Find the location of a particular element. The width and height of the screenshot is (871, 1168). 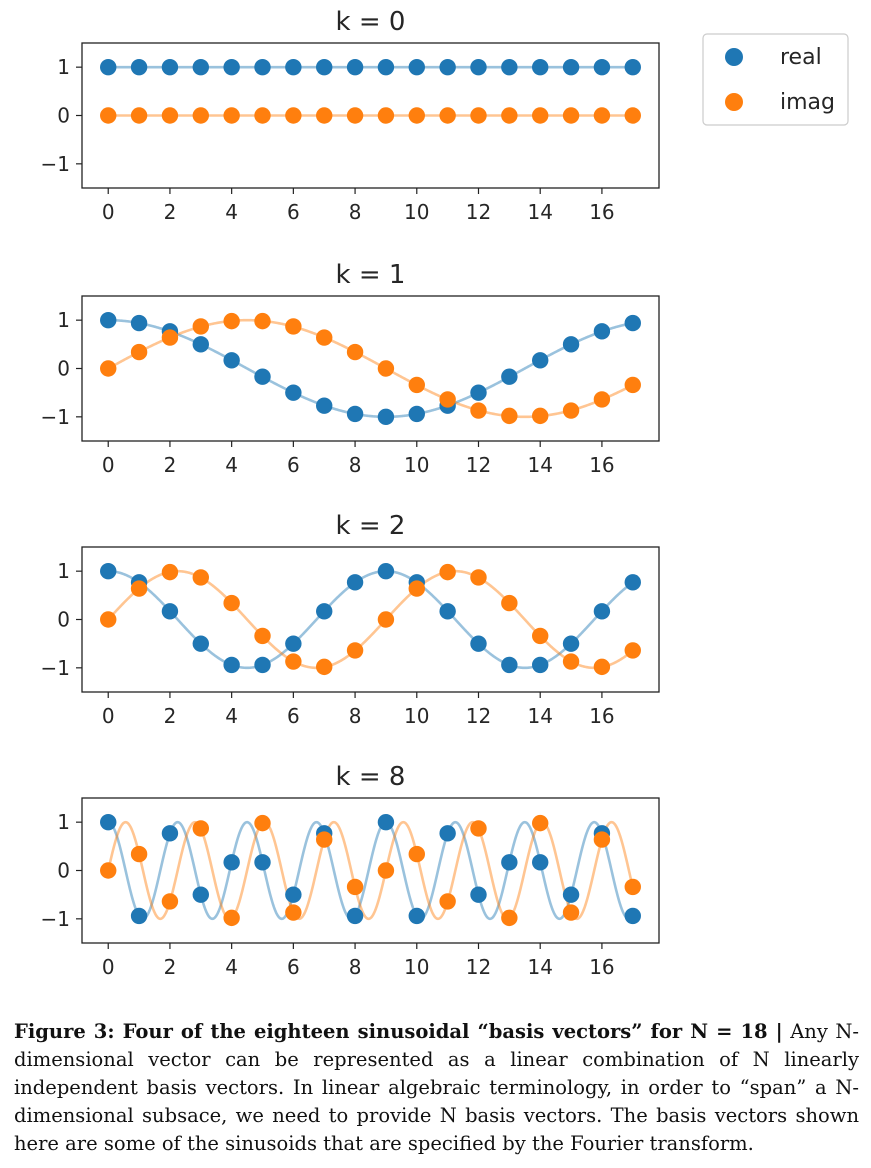

axes-frame is located at coordinates (370, 870).